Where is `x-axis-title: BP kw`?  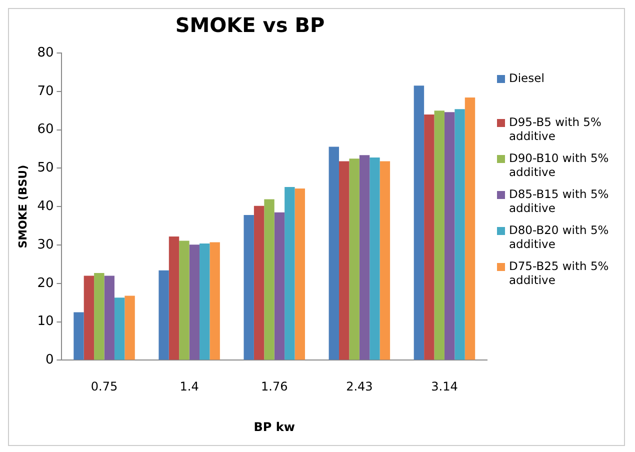
x-axis-title: BP kw is located at coordinates (274, 427).